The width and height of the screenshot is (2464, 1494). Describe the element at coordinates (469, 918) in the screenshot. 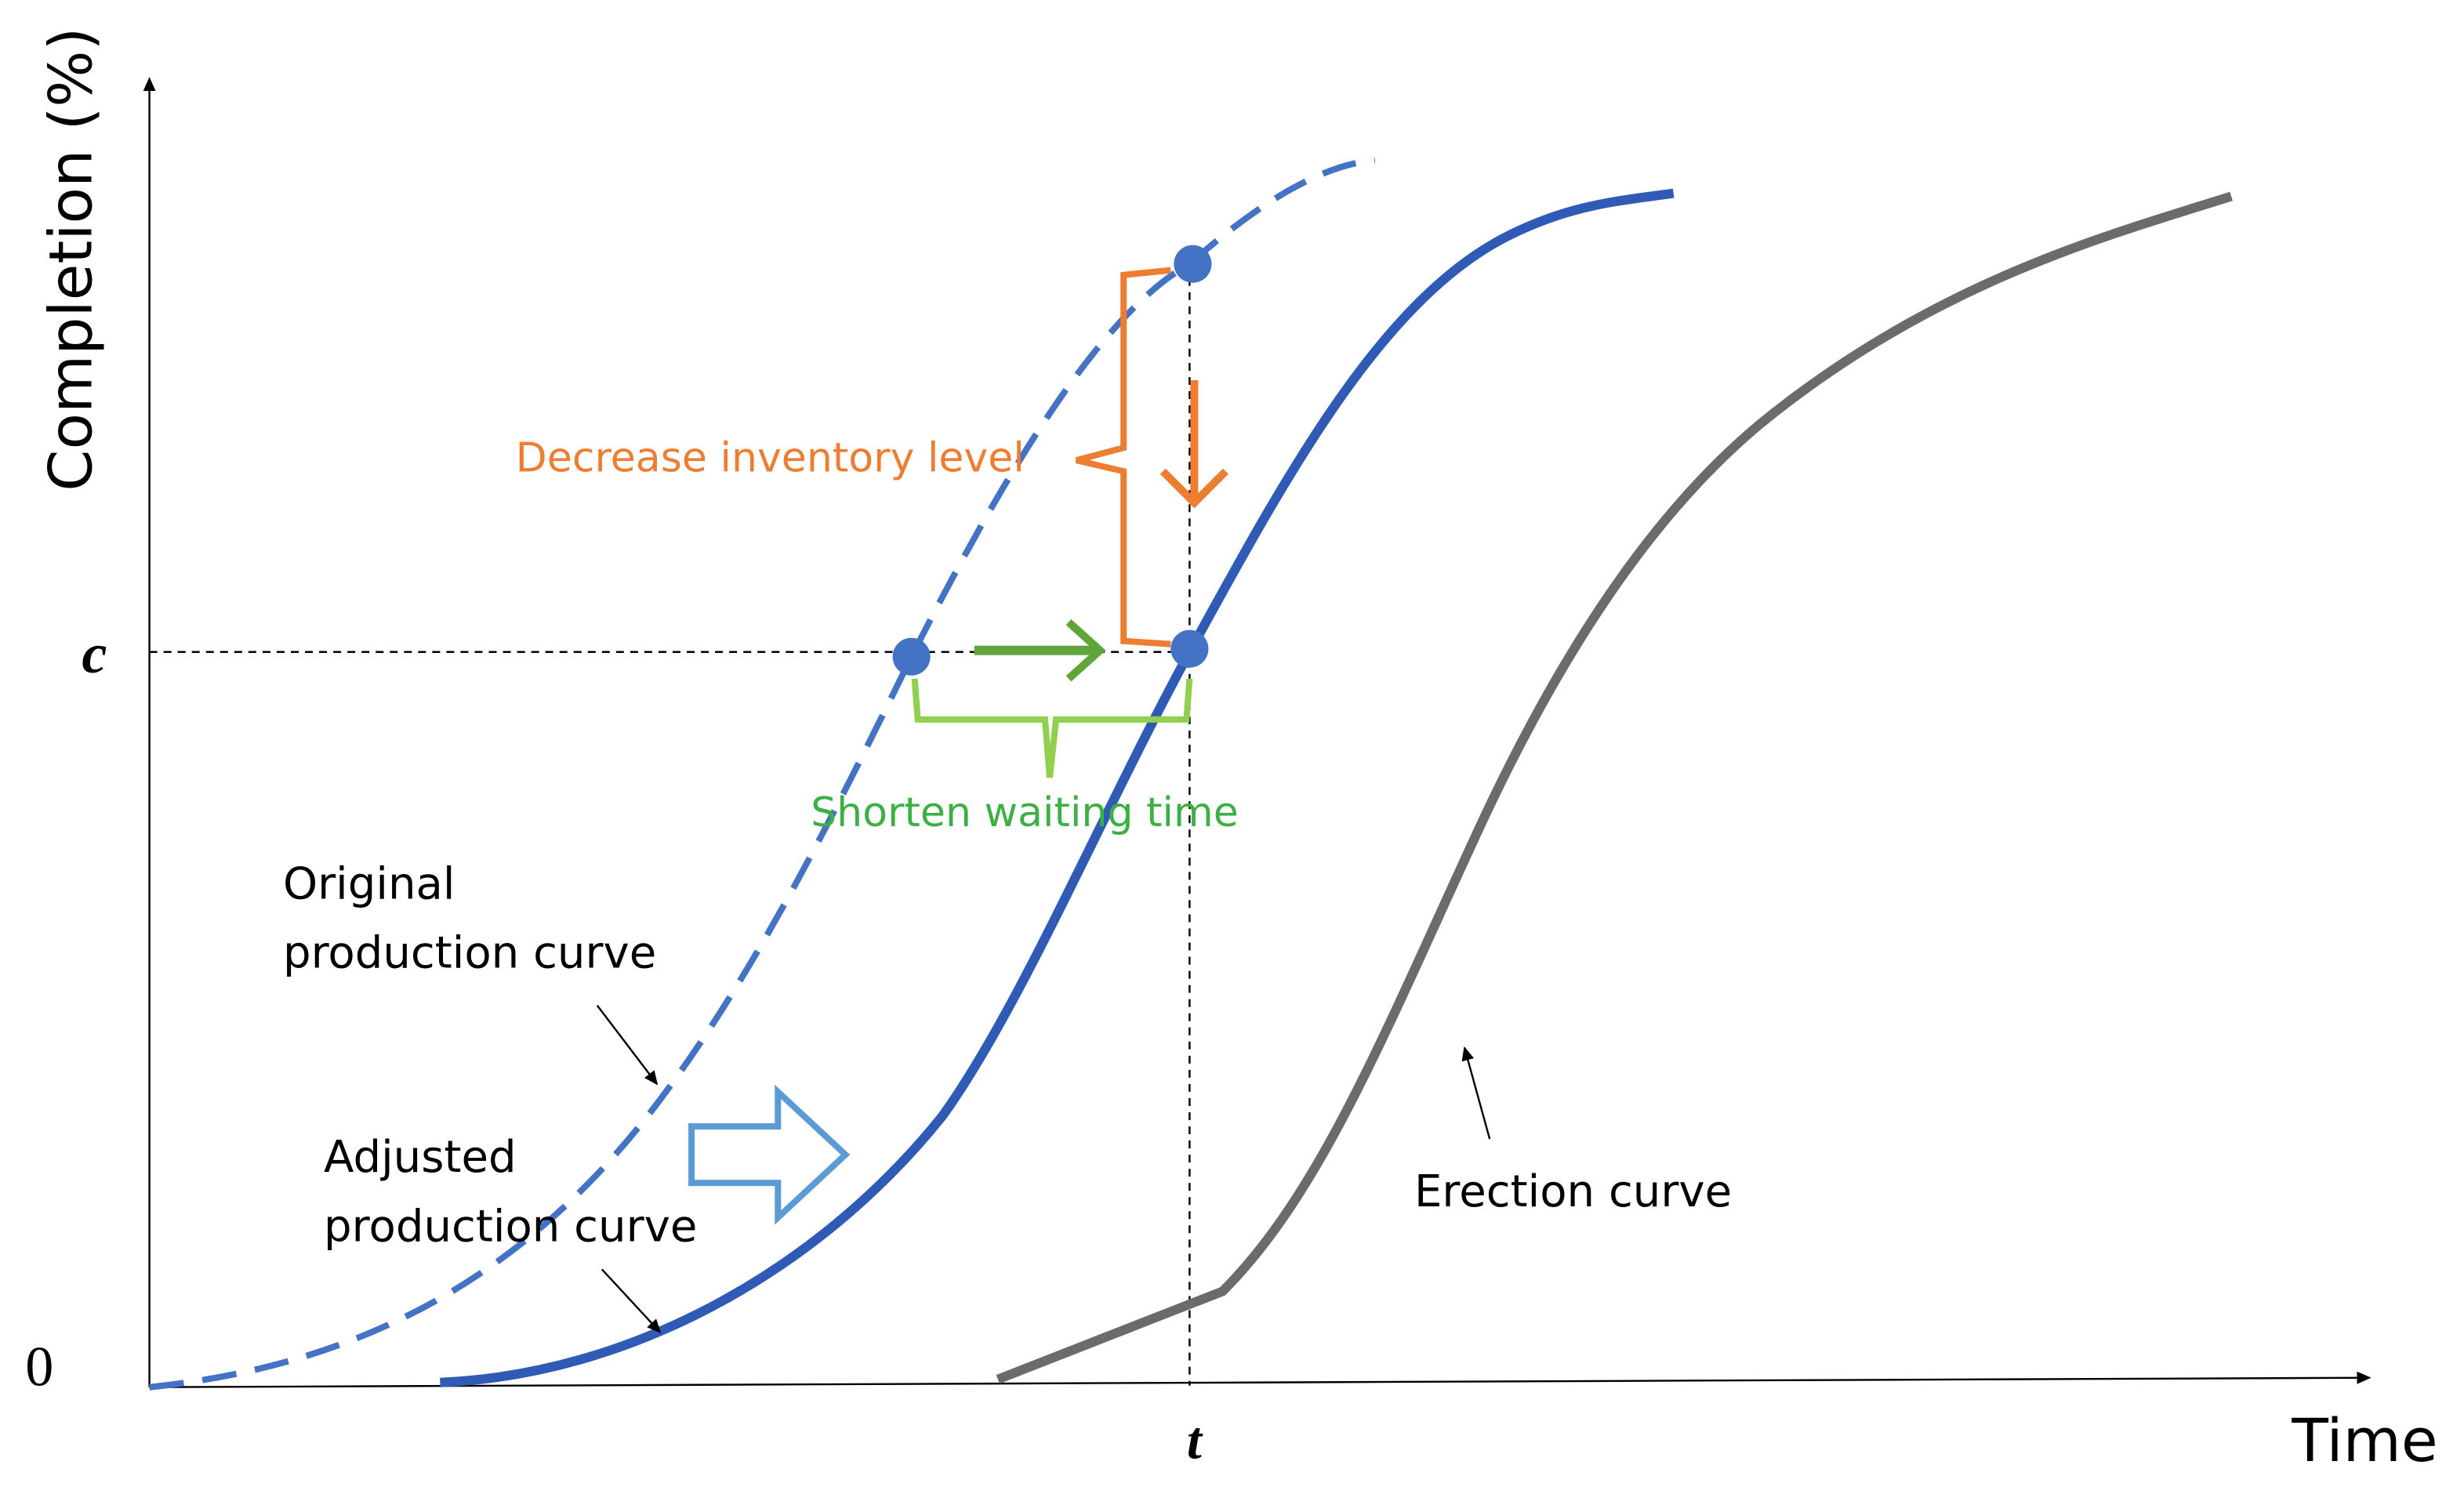

I see `original-label: Original production curve` at that location.